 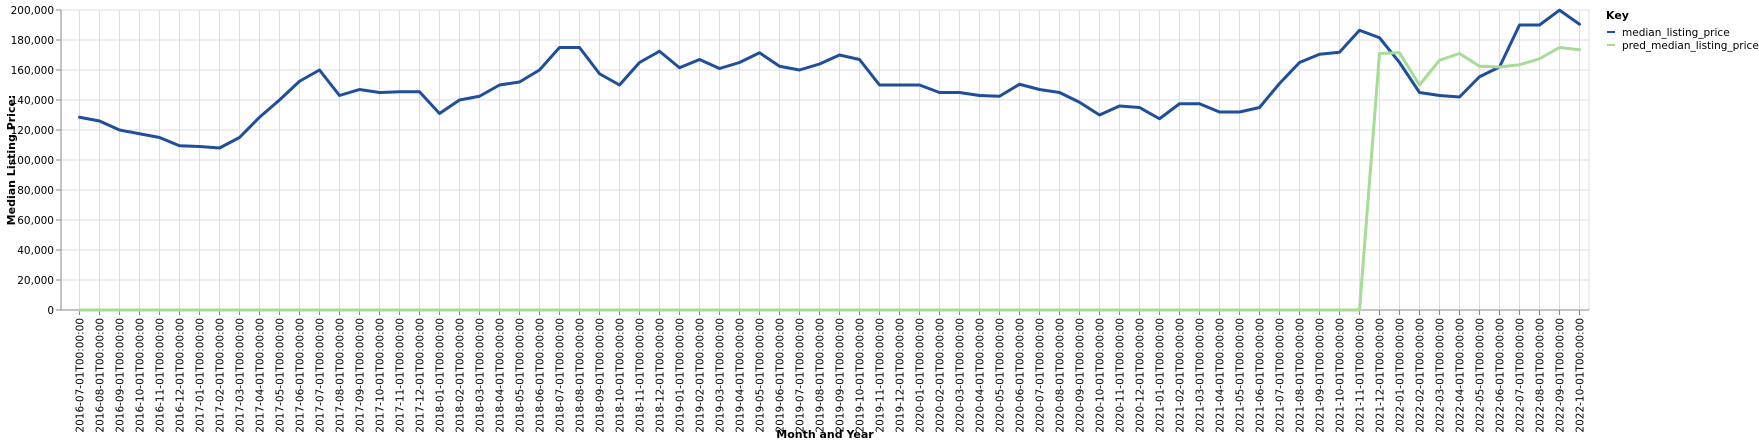 What do you see at coordinates (501, 375) in the screenshot?
I see `x-tick-label: 2018-04-01T00:00:00` at bounding box center [501, 375].